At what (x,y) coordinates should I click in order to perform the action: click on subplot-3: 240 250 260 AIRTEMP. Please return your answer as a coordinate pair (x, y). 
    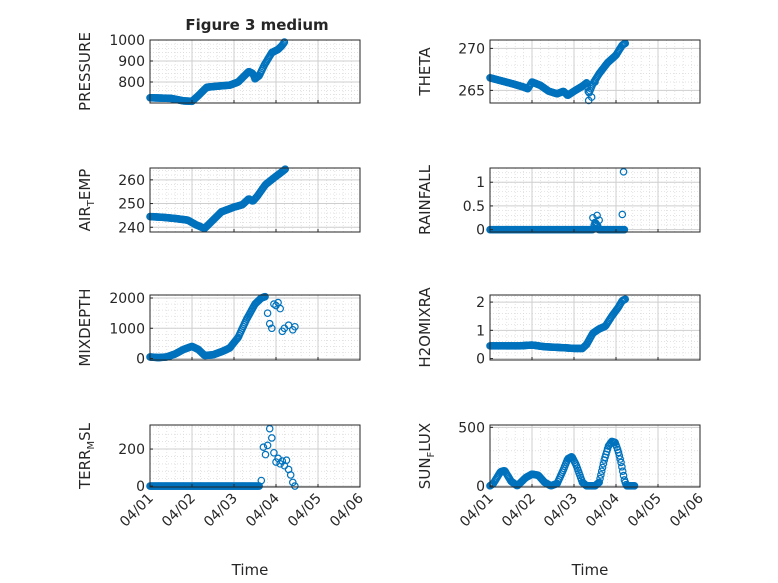
    Looking at the image, I should click on (218, 200).